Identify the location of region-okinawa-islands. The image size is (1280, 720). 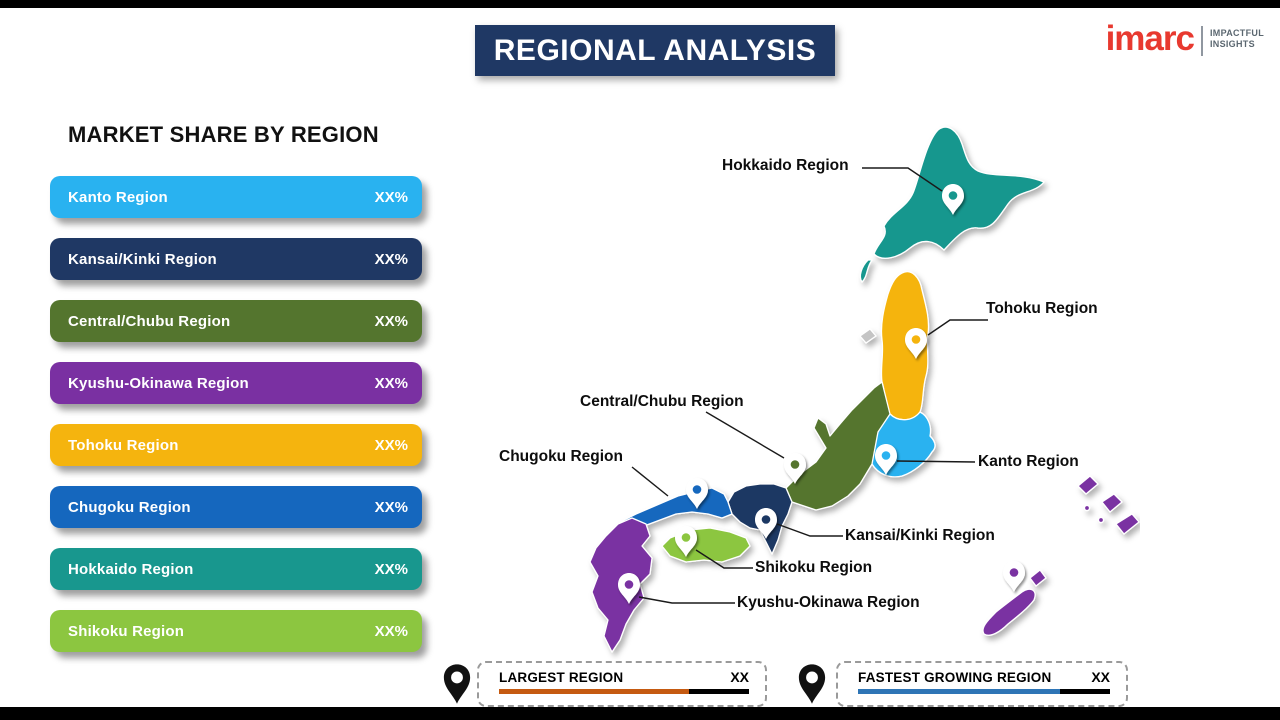
(1061, 555).